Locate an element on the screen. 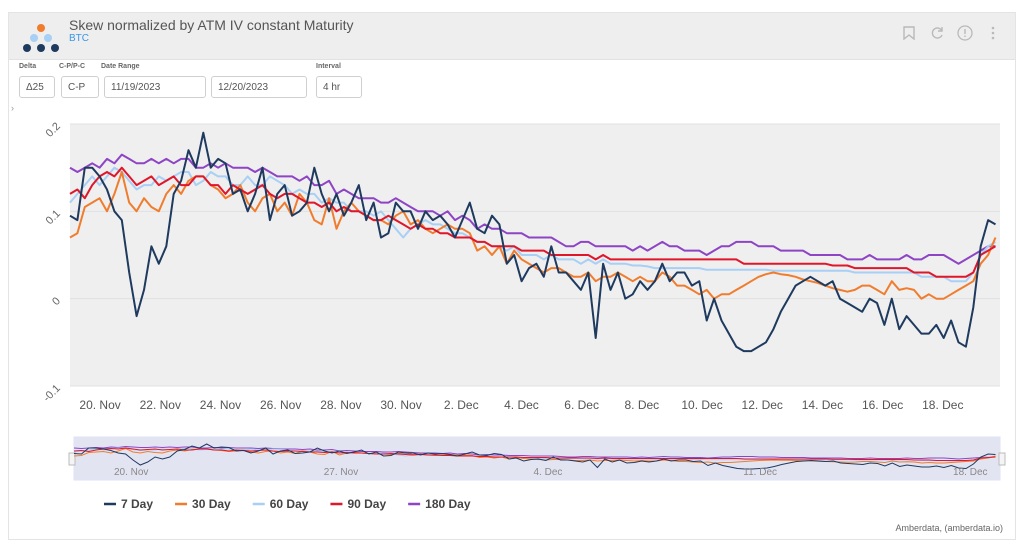  x-tick-label: 2. Dec is located at coordinates (461, 405).